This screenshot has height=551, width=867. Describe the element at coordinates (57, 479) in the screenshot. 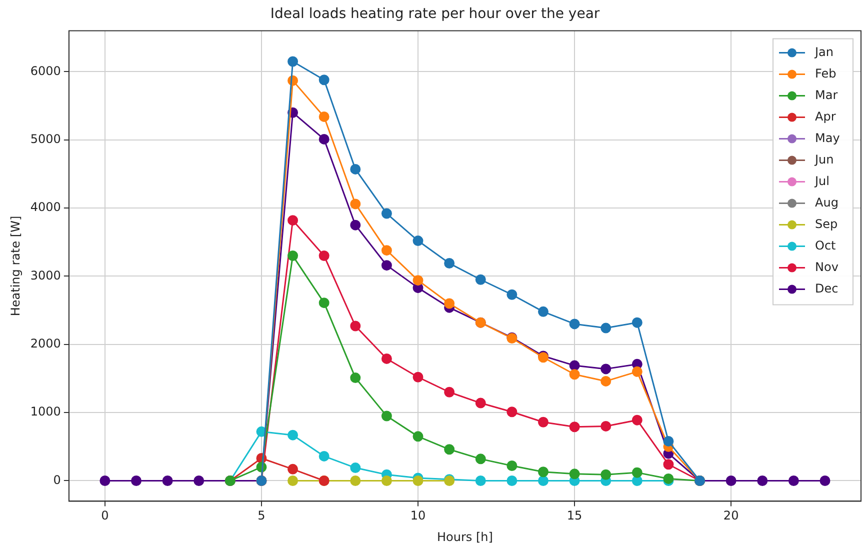

I see `y-tick-label: 0` at that location.